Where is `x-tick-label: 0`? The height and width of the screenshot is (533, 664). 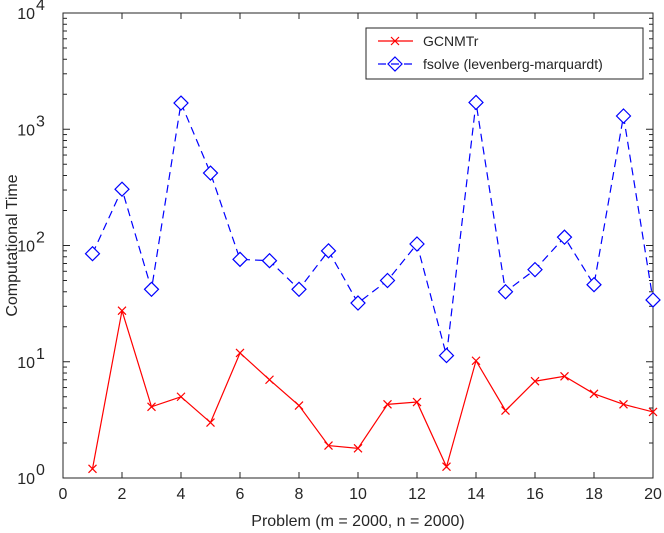 x-tick-label: 0 is located at coordinates (63, 494).